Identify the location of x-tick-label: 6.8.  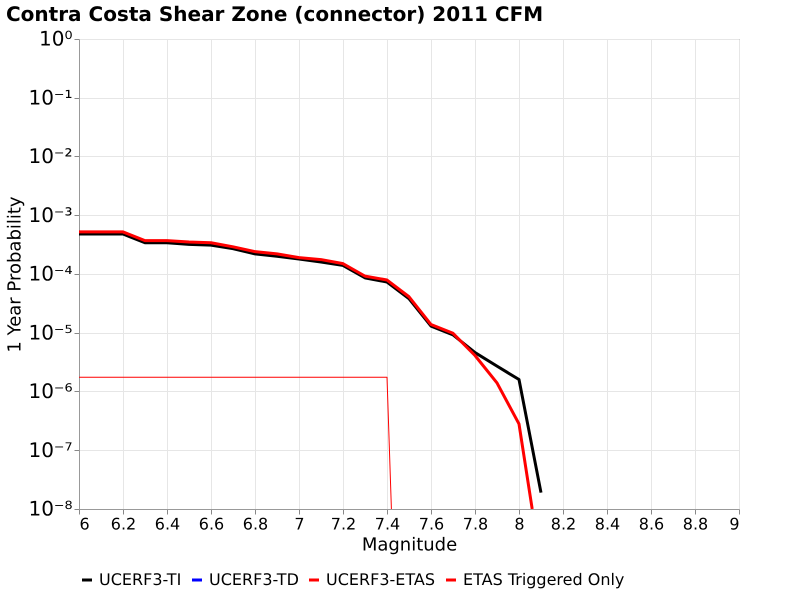
(255, 524).